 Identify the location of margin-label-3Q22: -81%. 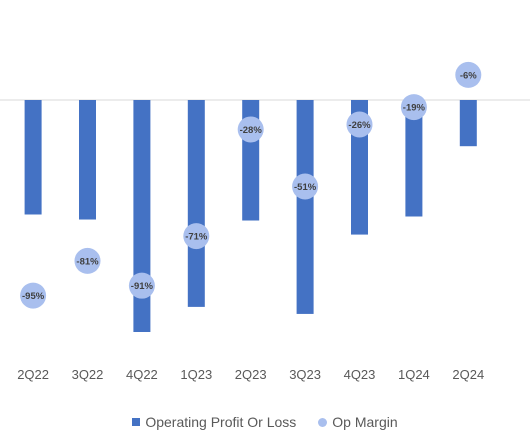
(87, 261).